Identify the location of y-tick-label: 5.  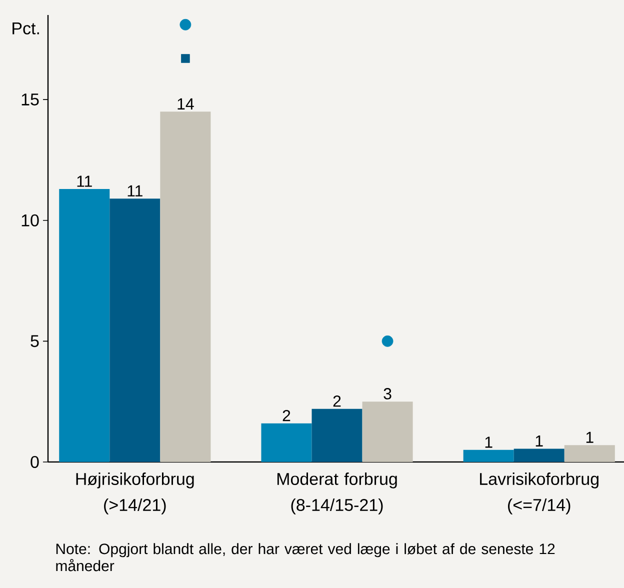
(34, 341).